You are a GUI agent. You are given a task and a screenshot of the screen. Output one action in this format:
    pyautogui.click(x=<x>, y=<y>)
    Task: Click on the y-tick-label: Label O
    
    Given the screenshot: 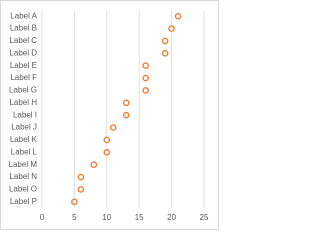 What is the action you would take?
    pyautogui.click(x=23, y=189)
    